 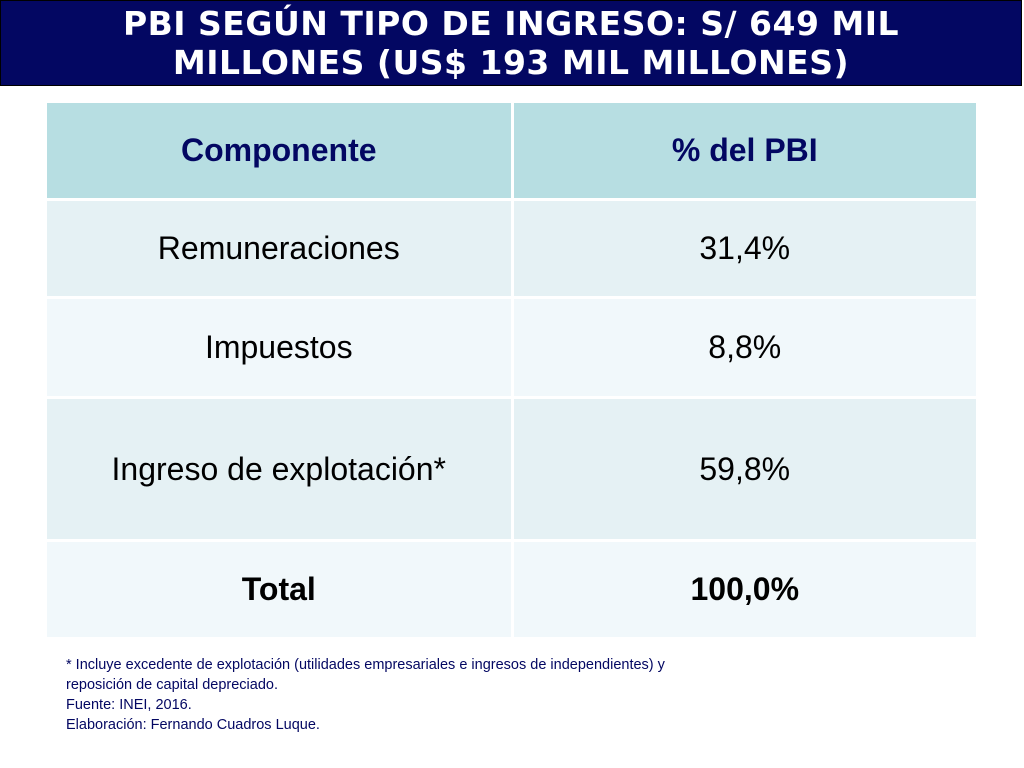 What do you see at coordinates (129, 705) in the screenshot?
I see `source-note: Fuente: INEI, 2016.` at bounding box center [129, 705].